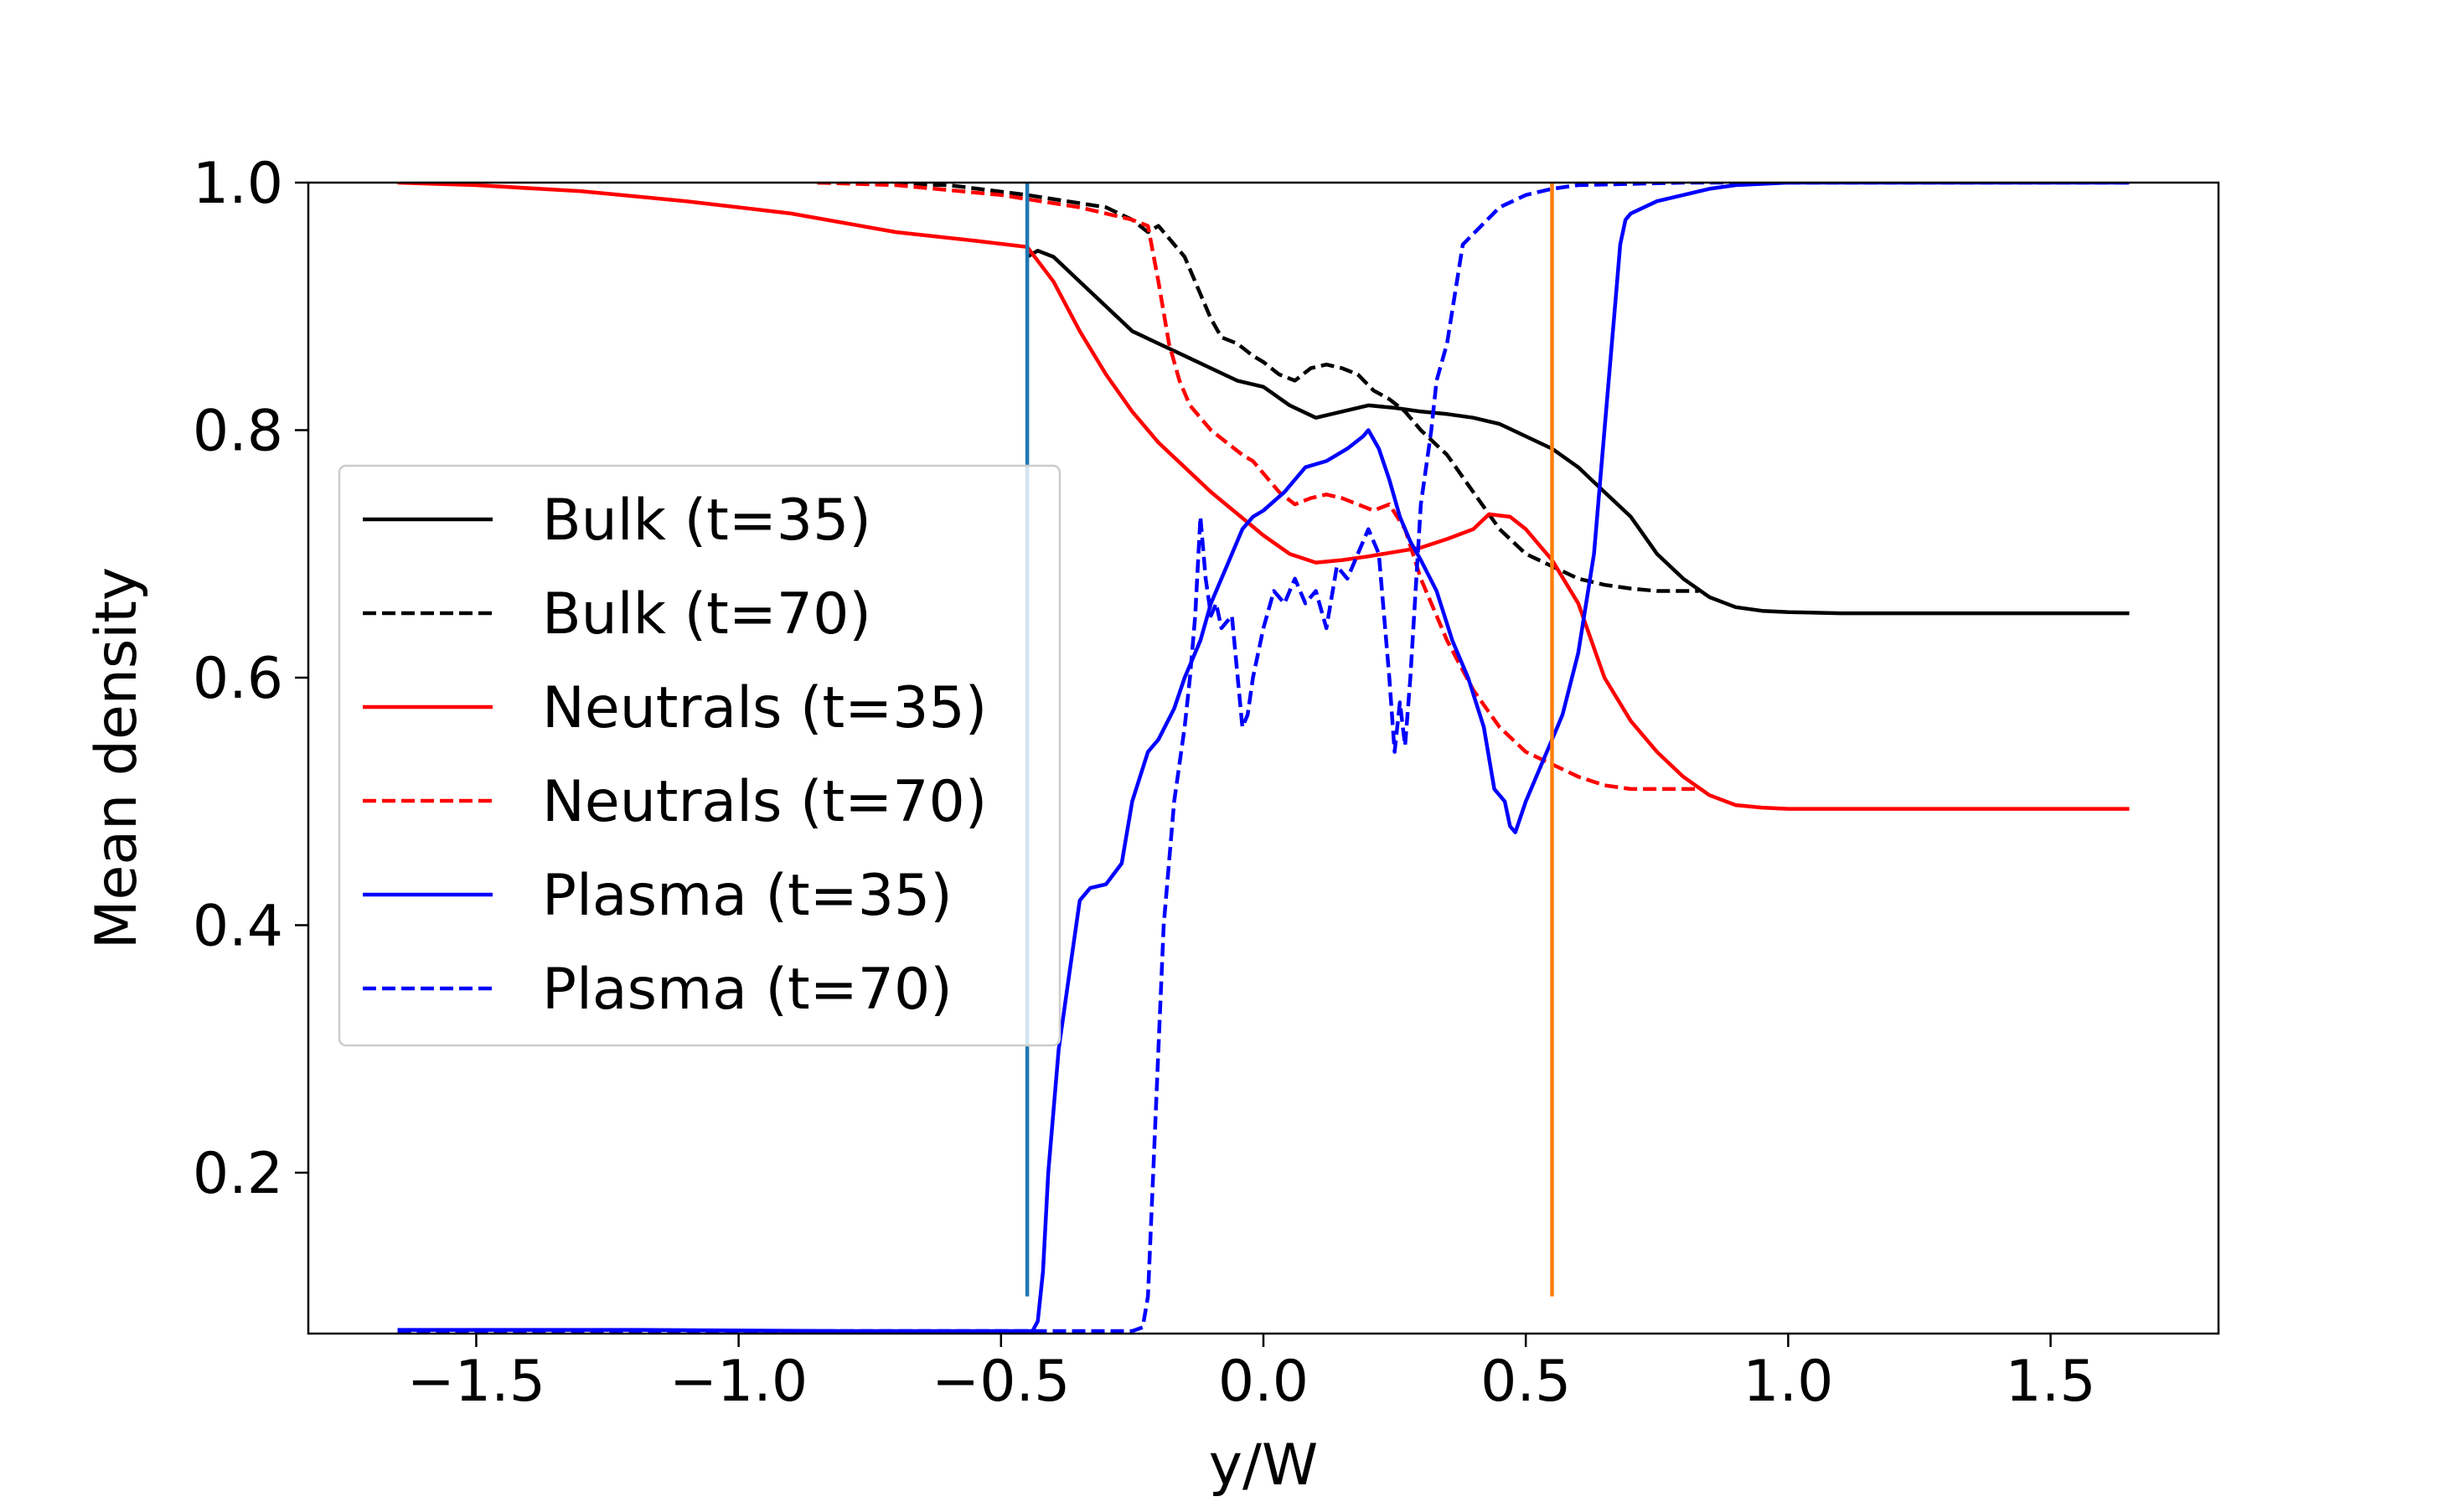 This screenshot has width=2438, height=1512. Describe the element at coordinates (238, 679) in the screenshot. I see `y-tick-label: 0.6` at that location.